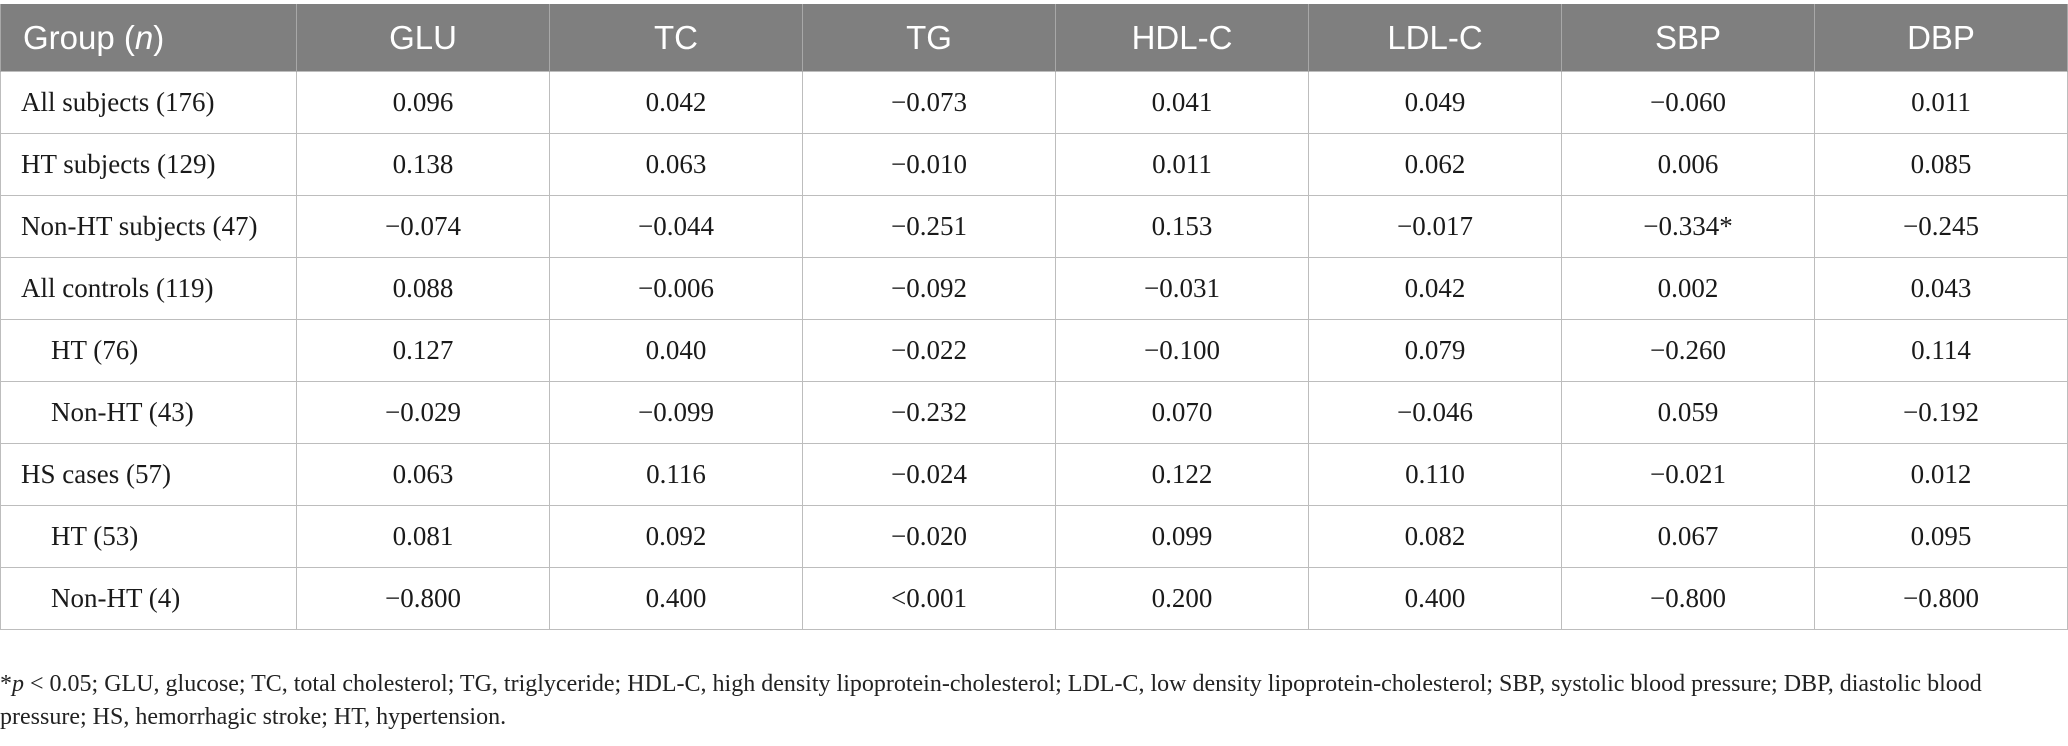 This screenshot has height=746, width=2068. I want to click on cell-hdl-c: 0.099, so click(1182, 536).